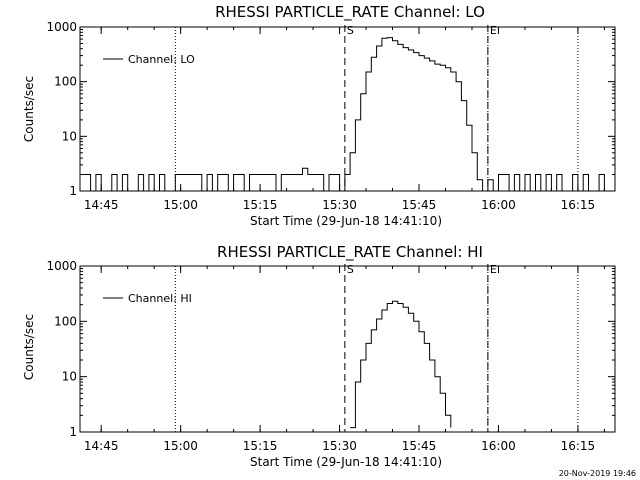  I want to click on series-line, so click(401, 364).